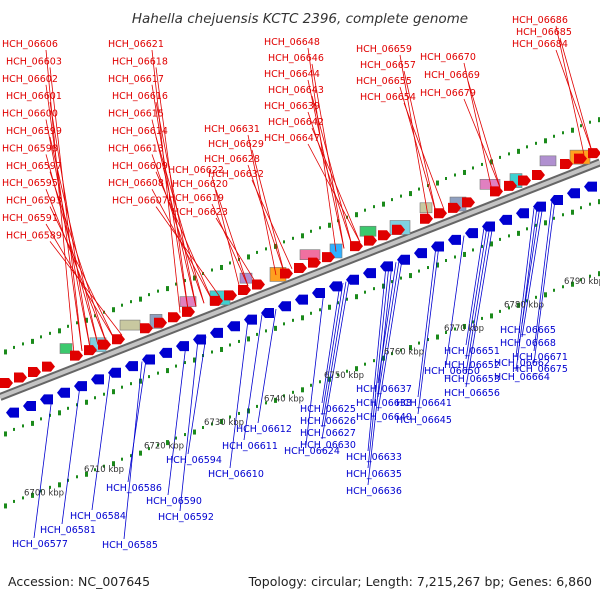 This screenshot has height=600, width=600. What do you see at coordinates (292, 42) in the screenshot?
I see `forward-gene-label: HCH_06648` at bounding box center [292, 42].